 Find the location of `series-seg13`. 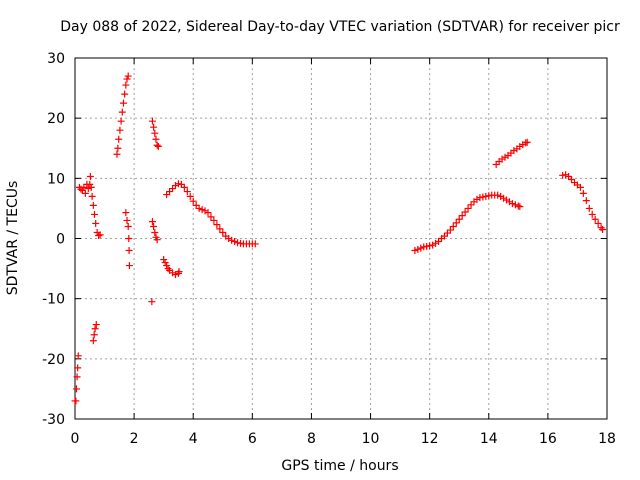

series-seg13 is located at coordinates (583, 202).